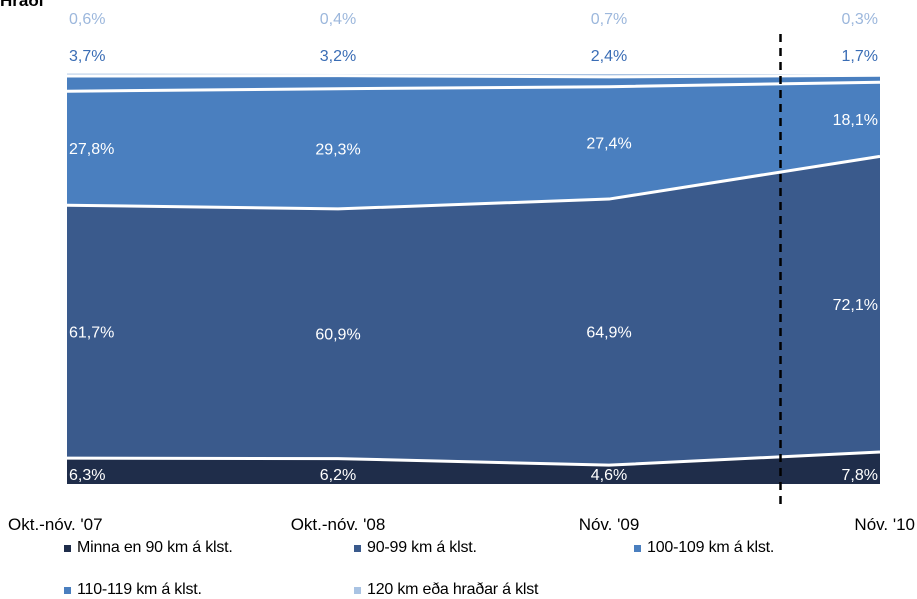 Image resolution: width=917 pixels, height=599 pixels. What do you see at coordinates (608, 143) in the screenshot?
I see `data-label: 27,4%` at bounding box center [608, 143].